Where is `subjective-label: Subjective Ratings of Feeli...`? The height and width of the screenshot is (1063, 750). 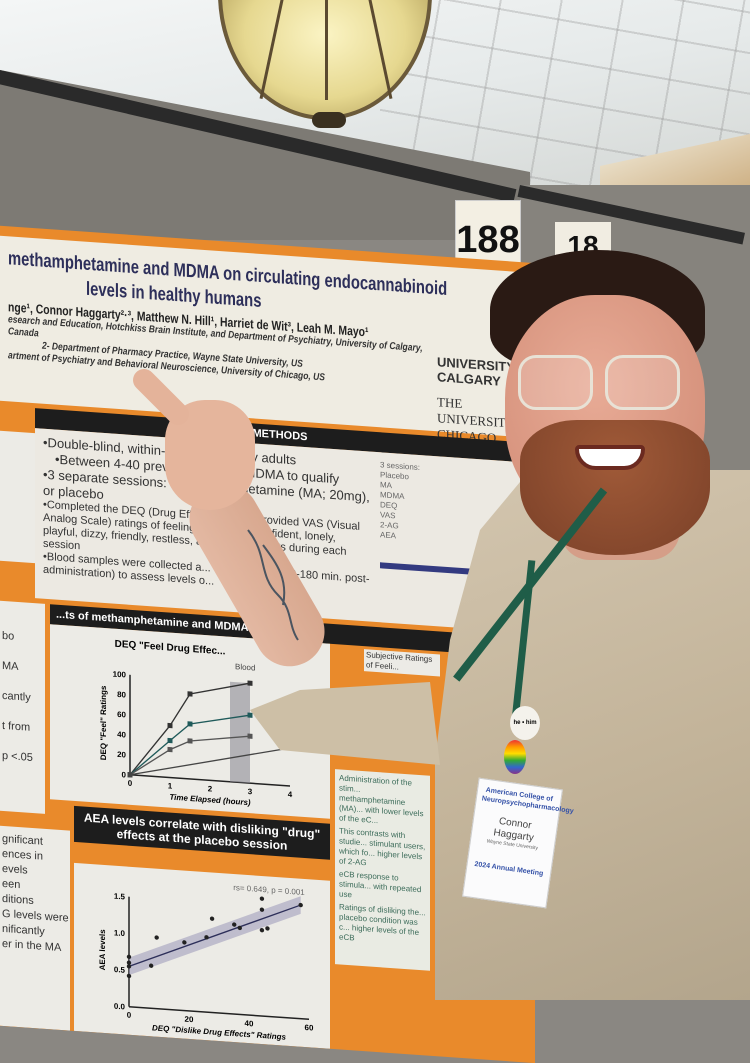 subjective-label: Subjective Ratings of Feeli... is located at coordinates (402, 663).